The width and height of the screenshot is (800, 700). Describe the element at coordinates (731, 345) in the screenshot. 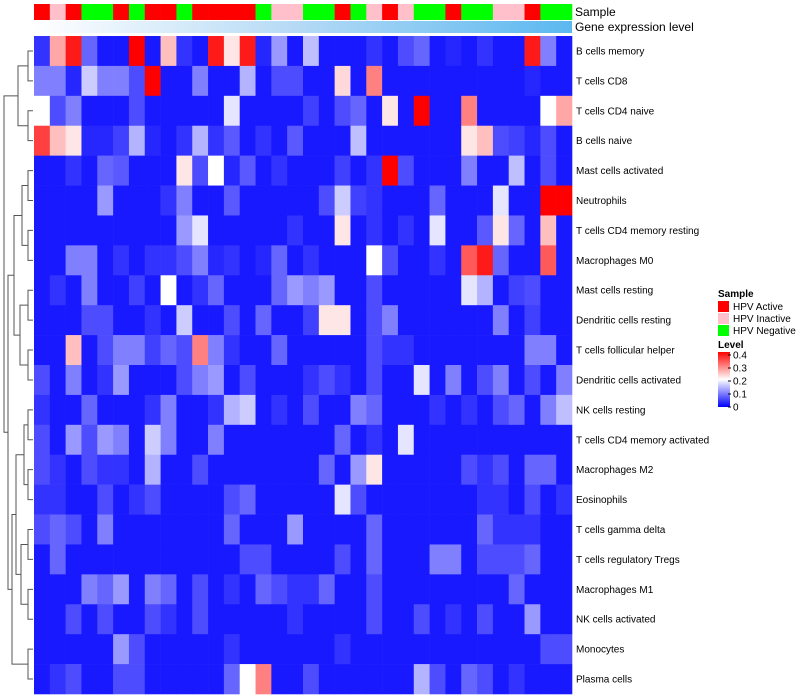

I see `legend-title-level: Level` at that location.